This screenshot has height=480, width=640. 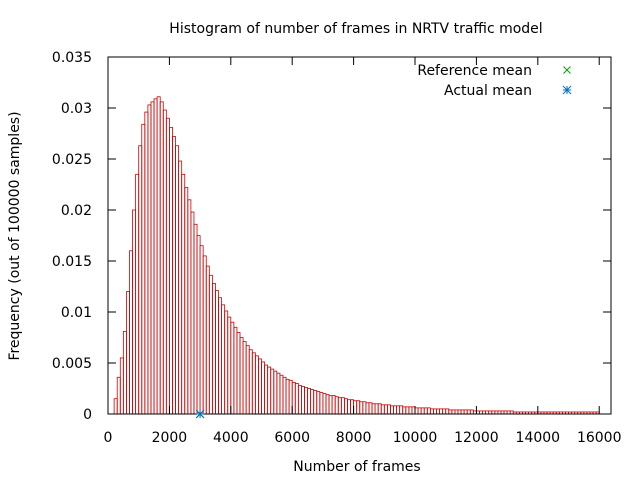 What do you see at coordinates (538, 438) in the screenshot?
I see `x-tick-label: 14000` at bounding box center [538, 438].